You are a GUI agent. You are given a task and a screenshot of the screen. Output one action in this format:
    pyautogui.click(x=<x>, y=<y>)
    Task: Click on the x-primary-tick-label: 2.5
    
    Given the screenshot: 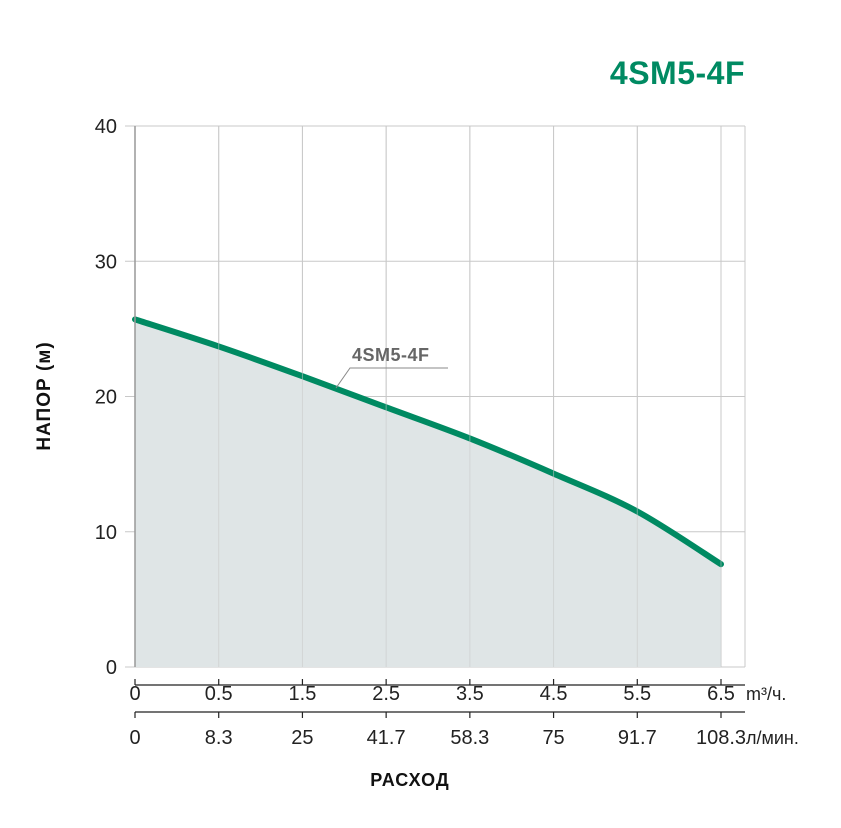 What is the action you would take?
    pyautogui.click(x=386, y=694)
    